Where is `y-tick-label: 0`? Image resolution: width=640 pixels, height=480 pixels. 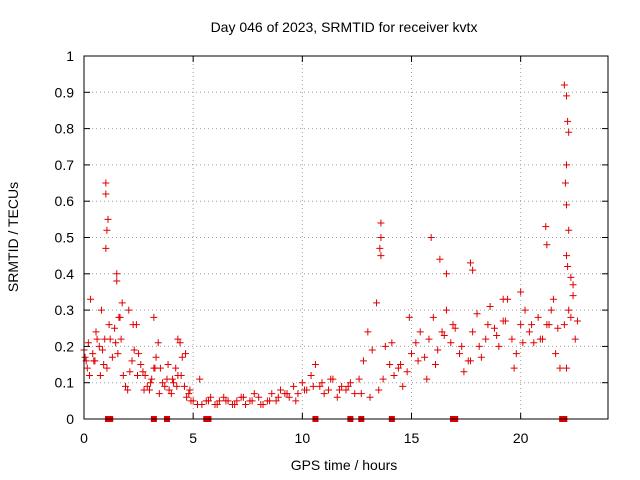 y-tick-label: 0 is located at coordinates (70, 419).